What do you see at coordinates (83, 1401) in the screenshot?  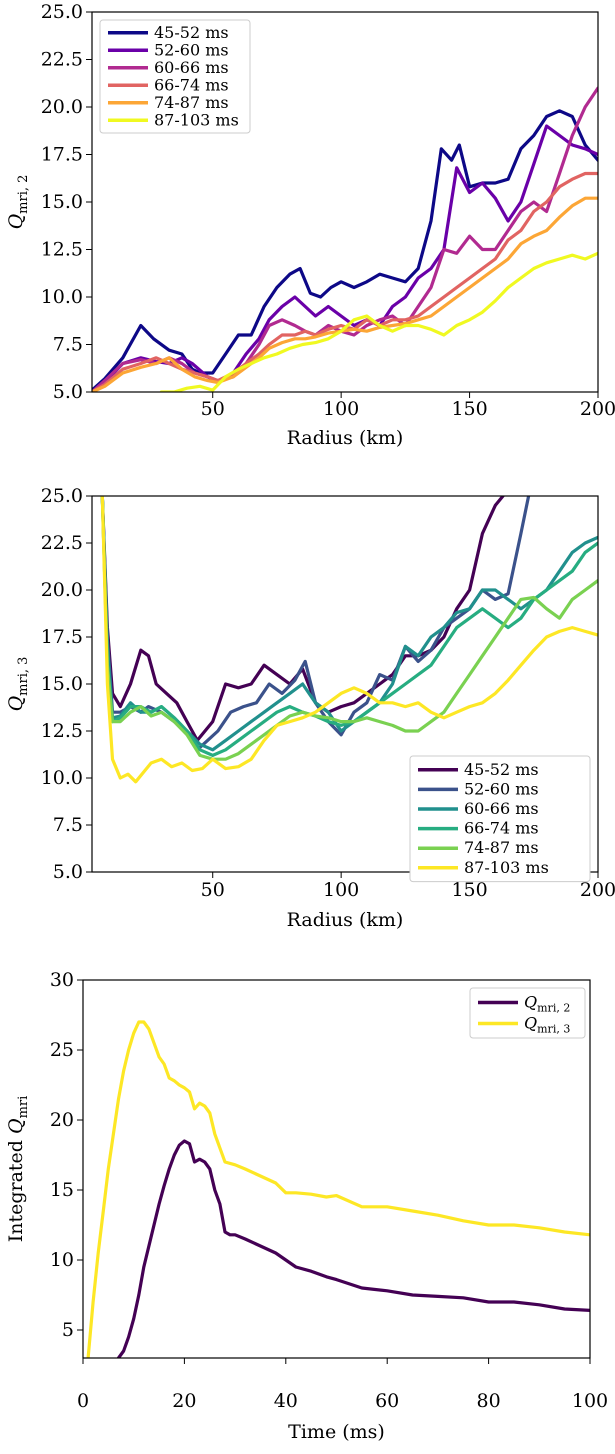 I see `x-tick-label: 0` at bounding box center [83, 1401].